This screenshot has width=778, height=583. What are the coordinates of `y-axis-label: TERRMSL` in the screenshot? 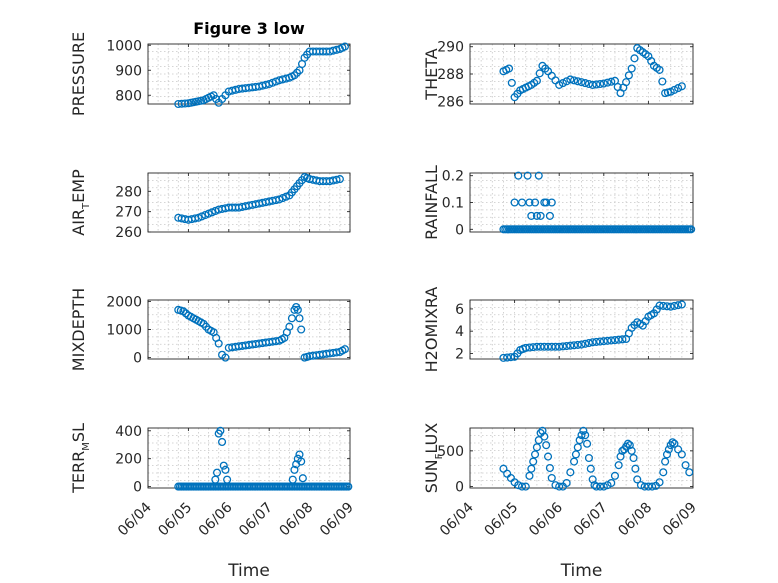 It's located at (80, 458).